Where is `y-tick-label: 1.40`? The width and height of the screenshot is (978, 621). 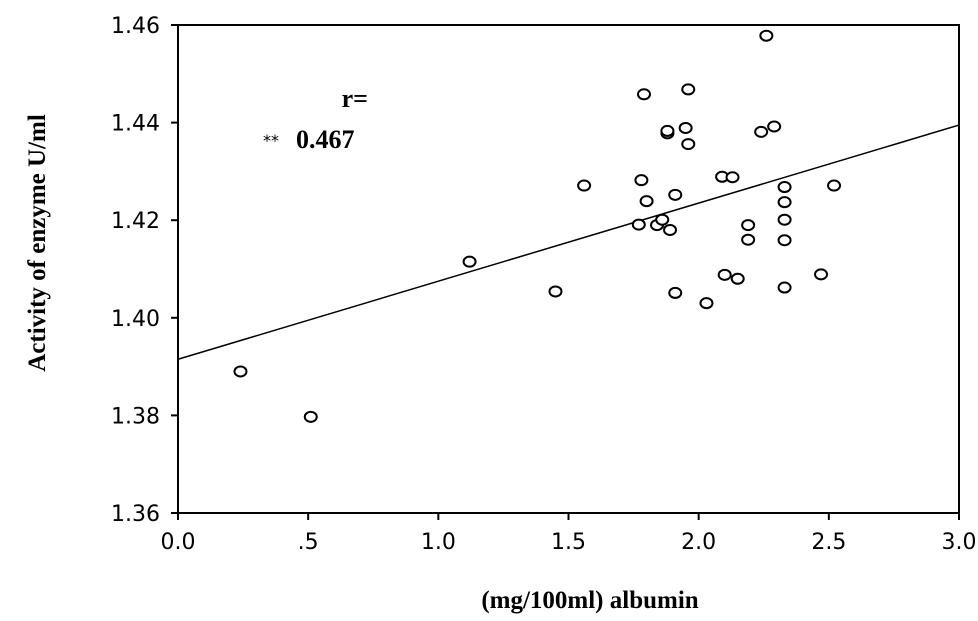
y-tick-label: 1.40 is located at coordinates (135, 319).